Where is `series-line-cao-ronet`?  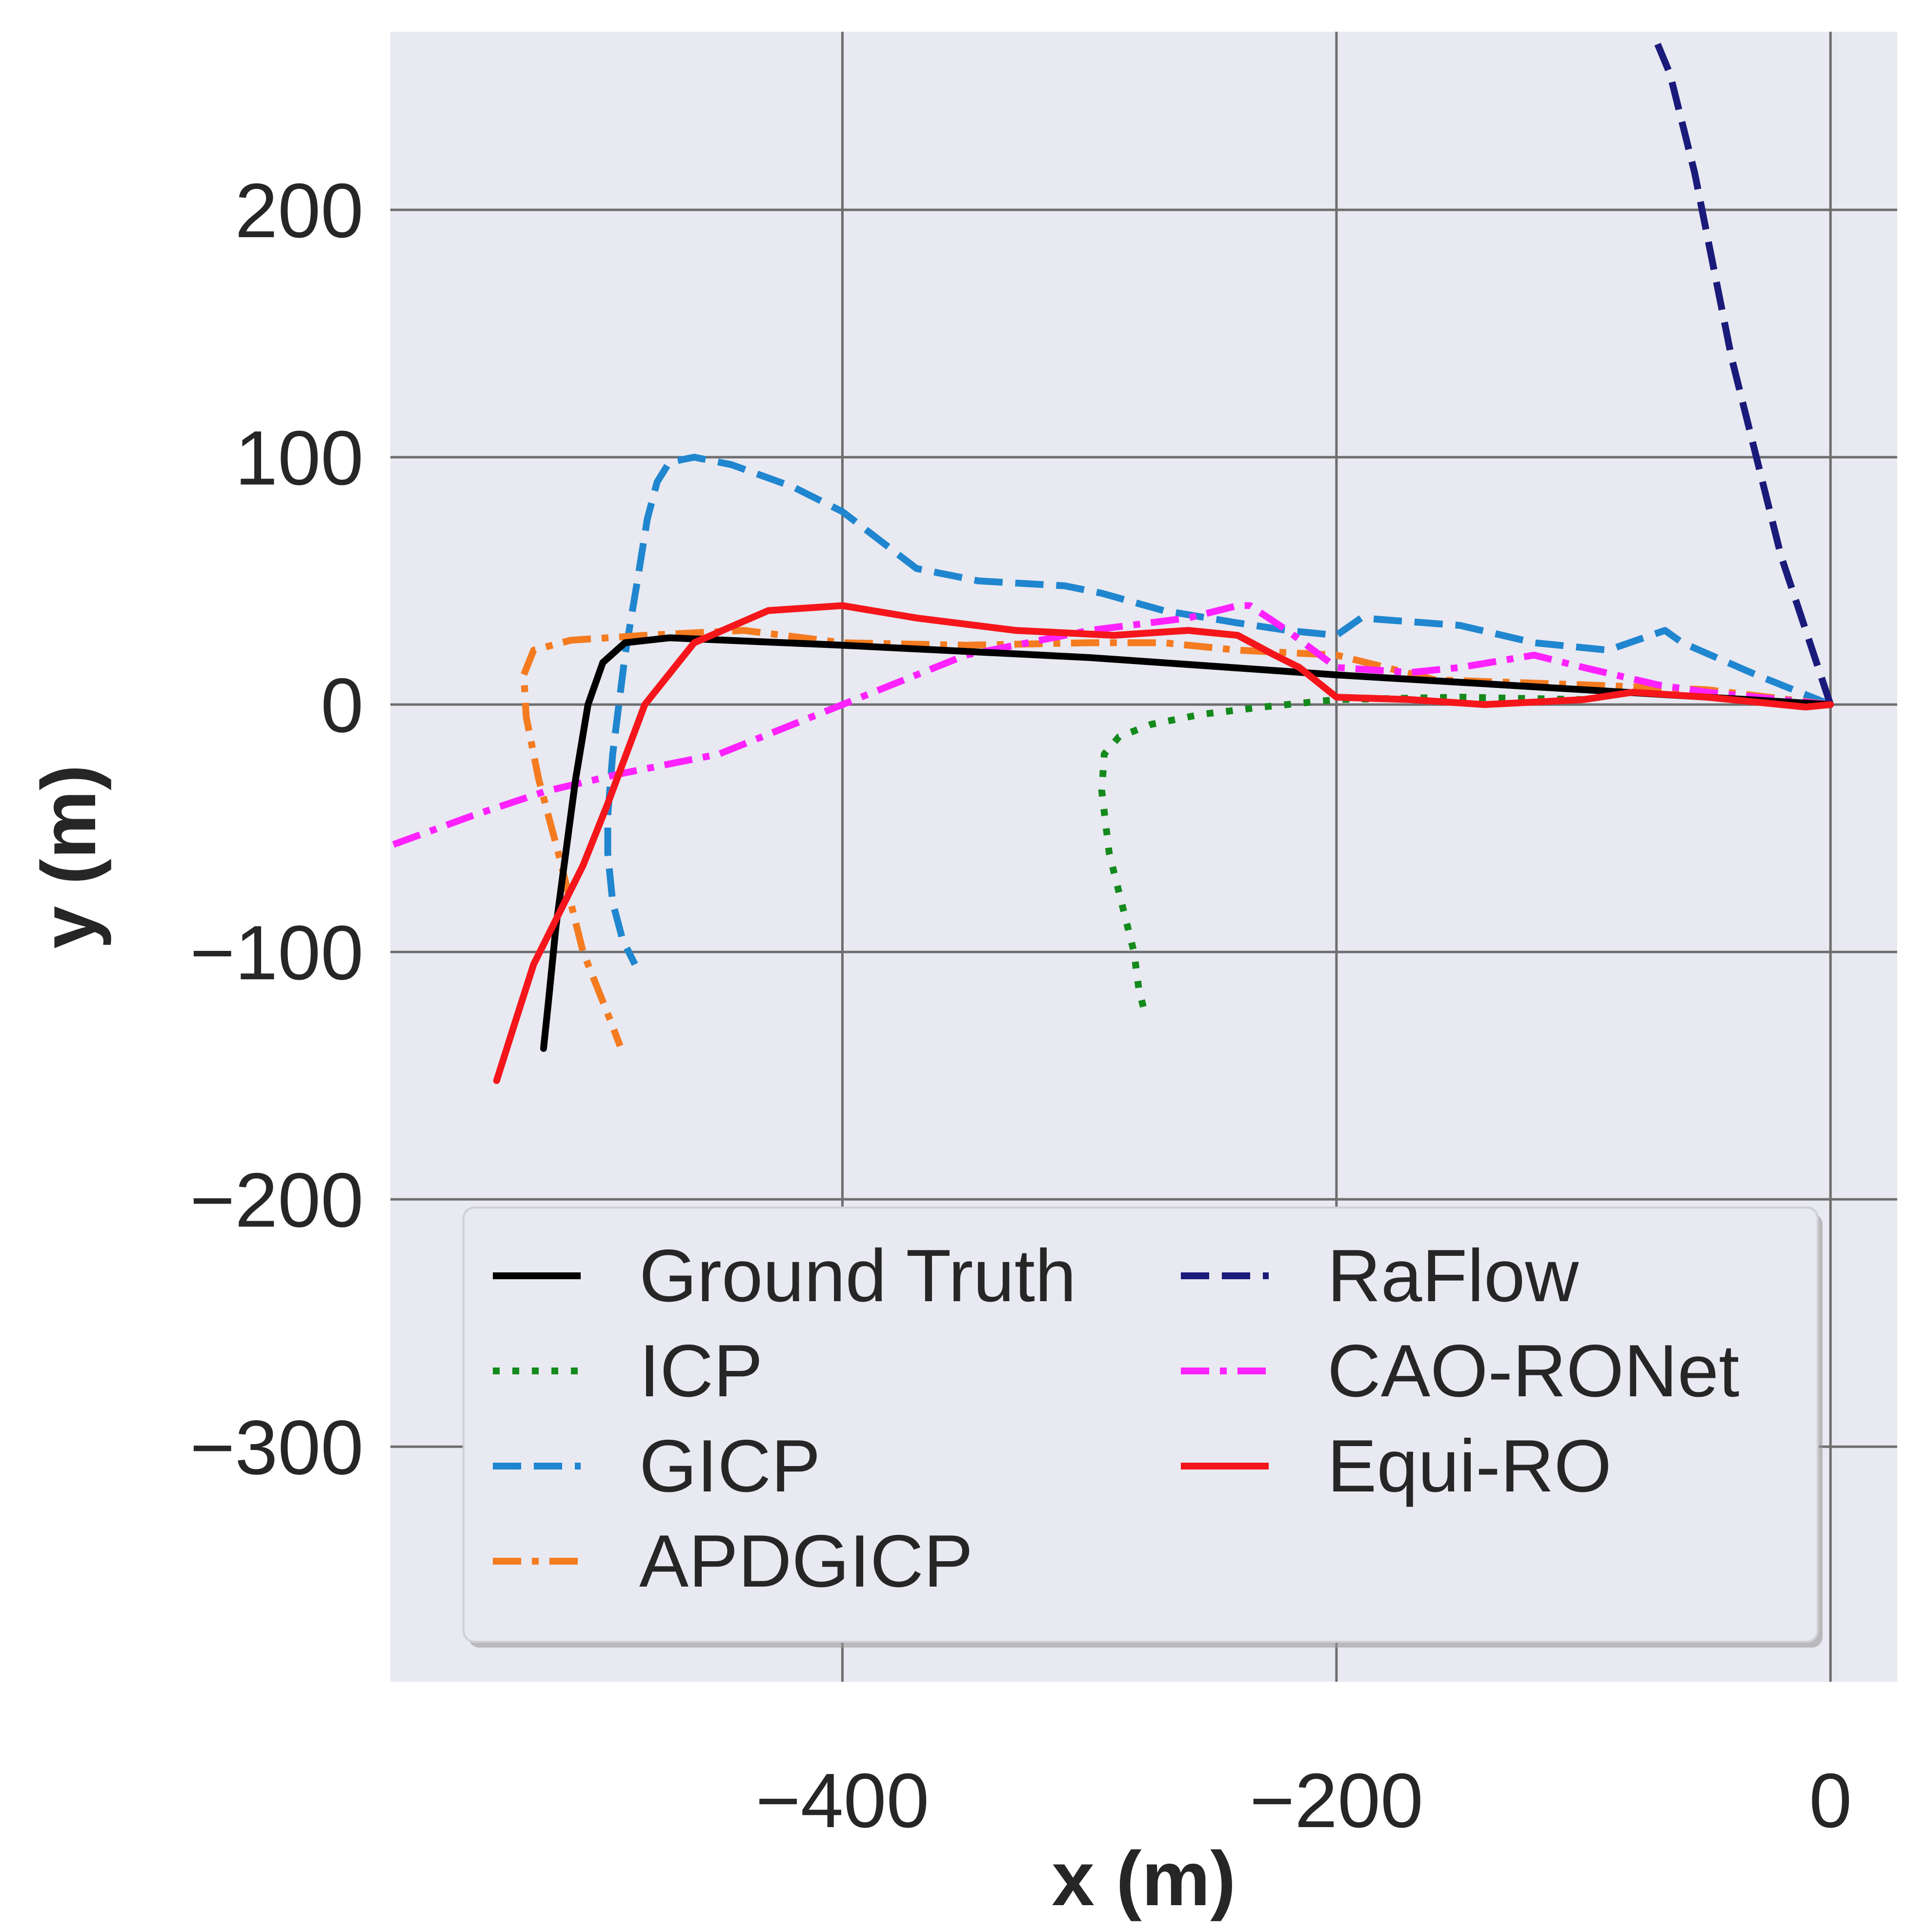
series-line-cao-ronet is located at coordinates (1110, 725).